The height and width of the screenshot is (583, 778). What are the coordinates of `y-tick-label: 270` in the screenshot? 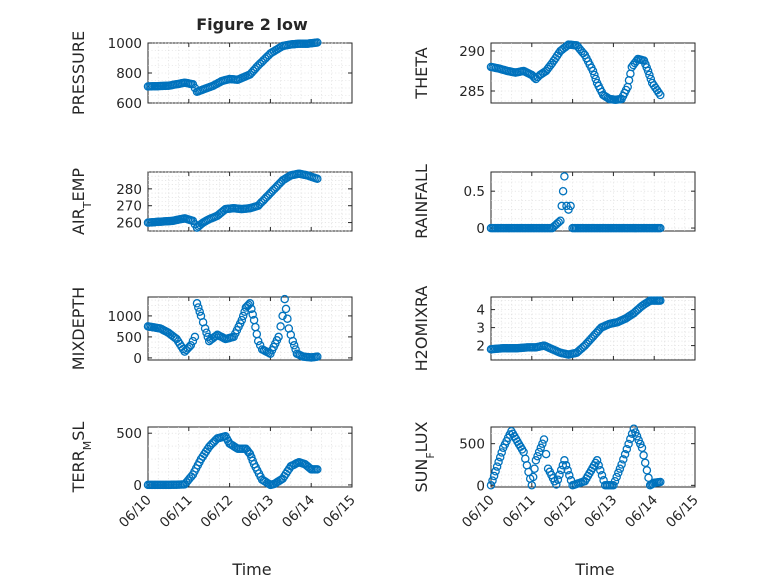 It's located at (129, 207).